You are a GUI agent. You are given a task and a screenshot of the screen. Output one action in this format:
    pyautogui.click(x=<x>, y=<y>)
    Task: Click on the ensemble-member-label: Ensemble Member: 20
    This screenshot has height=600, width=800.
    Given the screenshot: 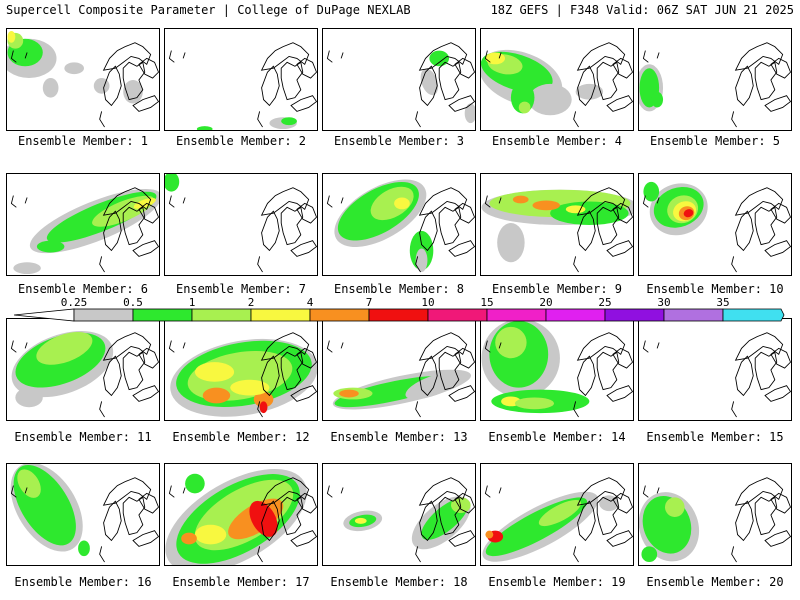 What is the action you would take?
    pyautogui.click(x=715, y=582)
    